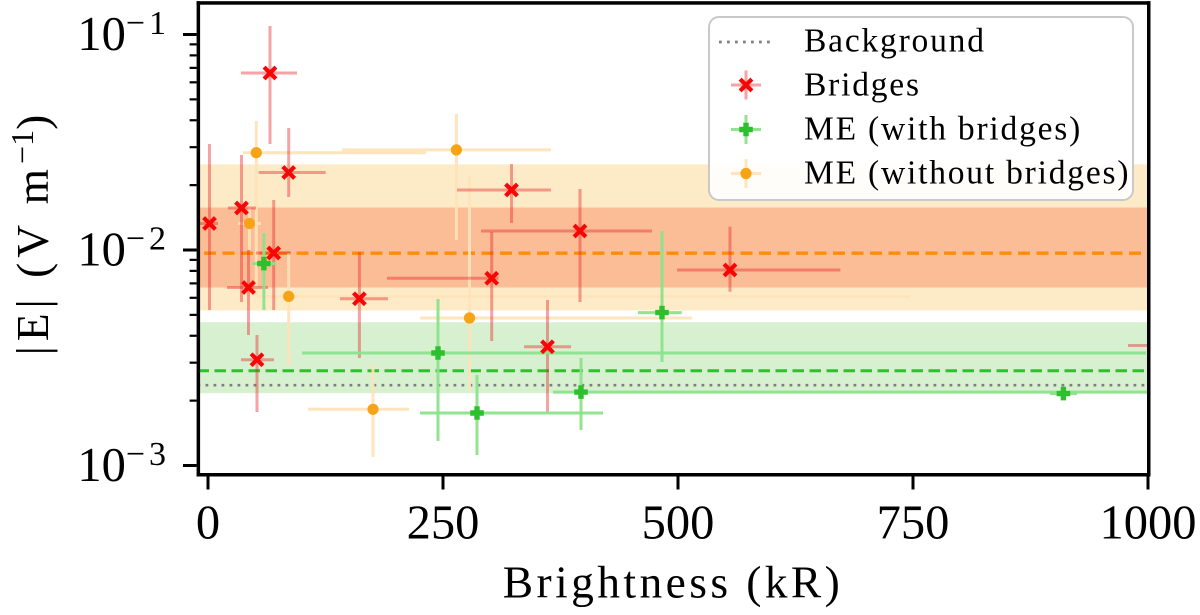  What do you see at coordinates (208, 523) in the screenshot?
I see `svg-text: 0` at bounding box center [208, 523].